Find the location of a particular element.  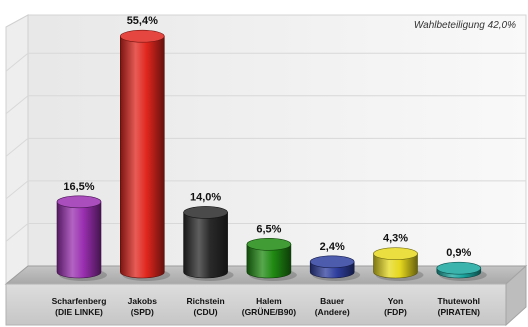

bar-value-label: 4,3% is located at coordinates (395, 239).